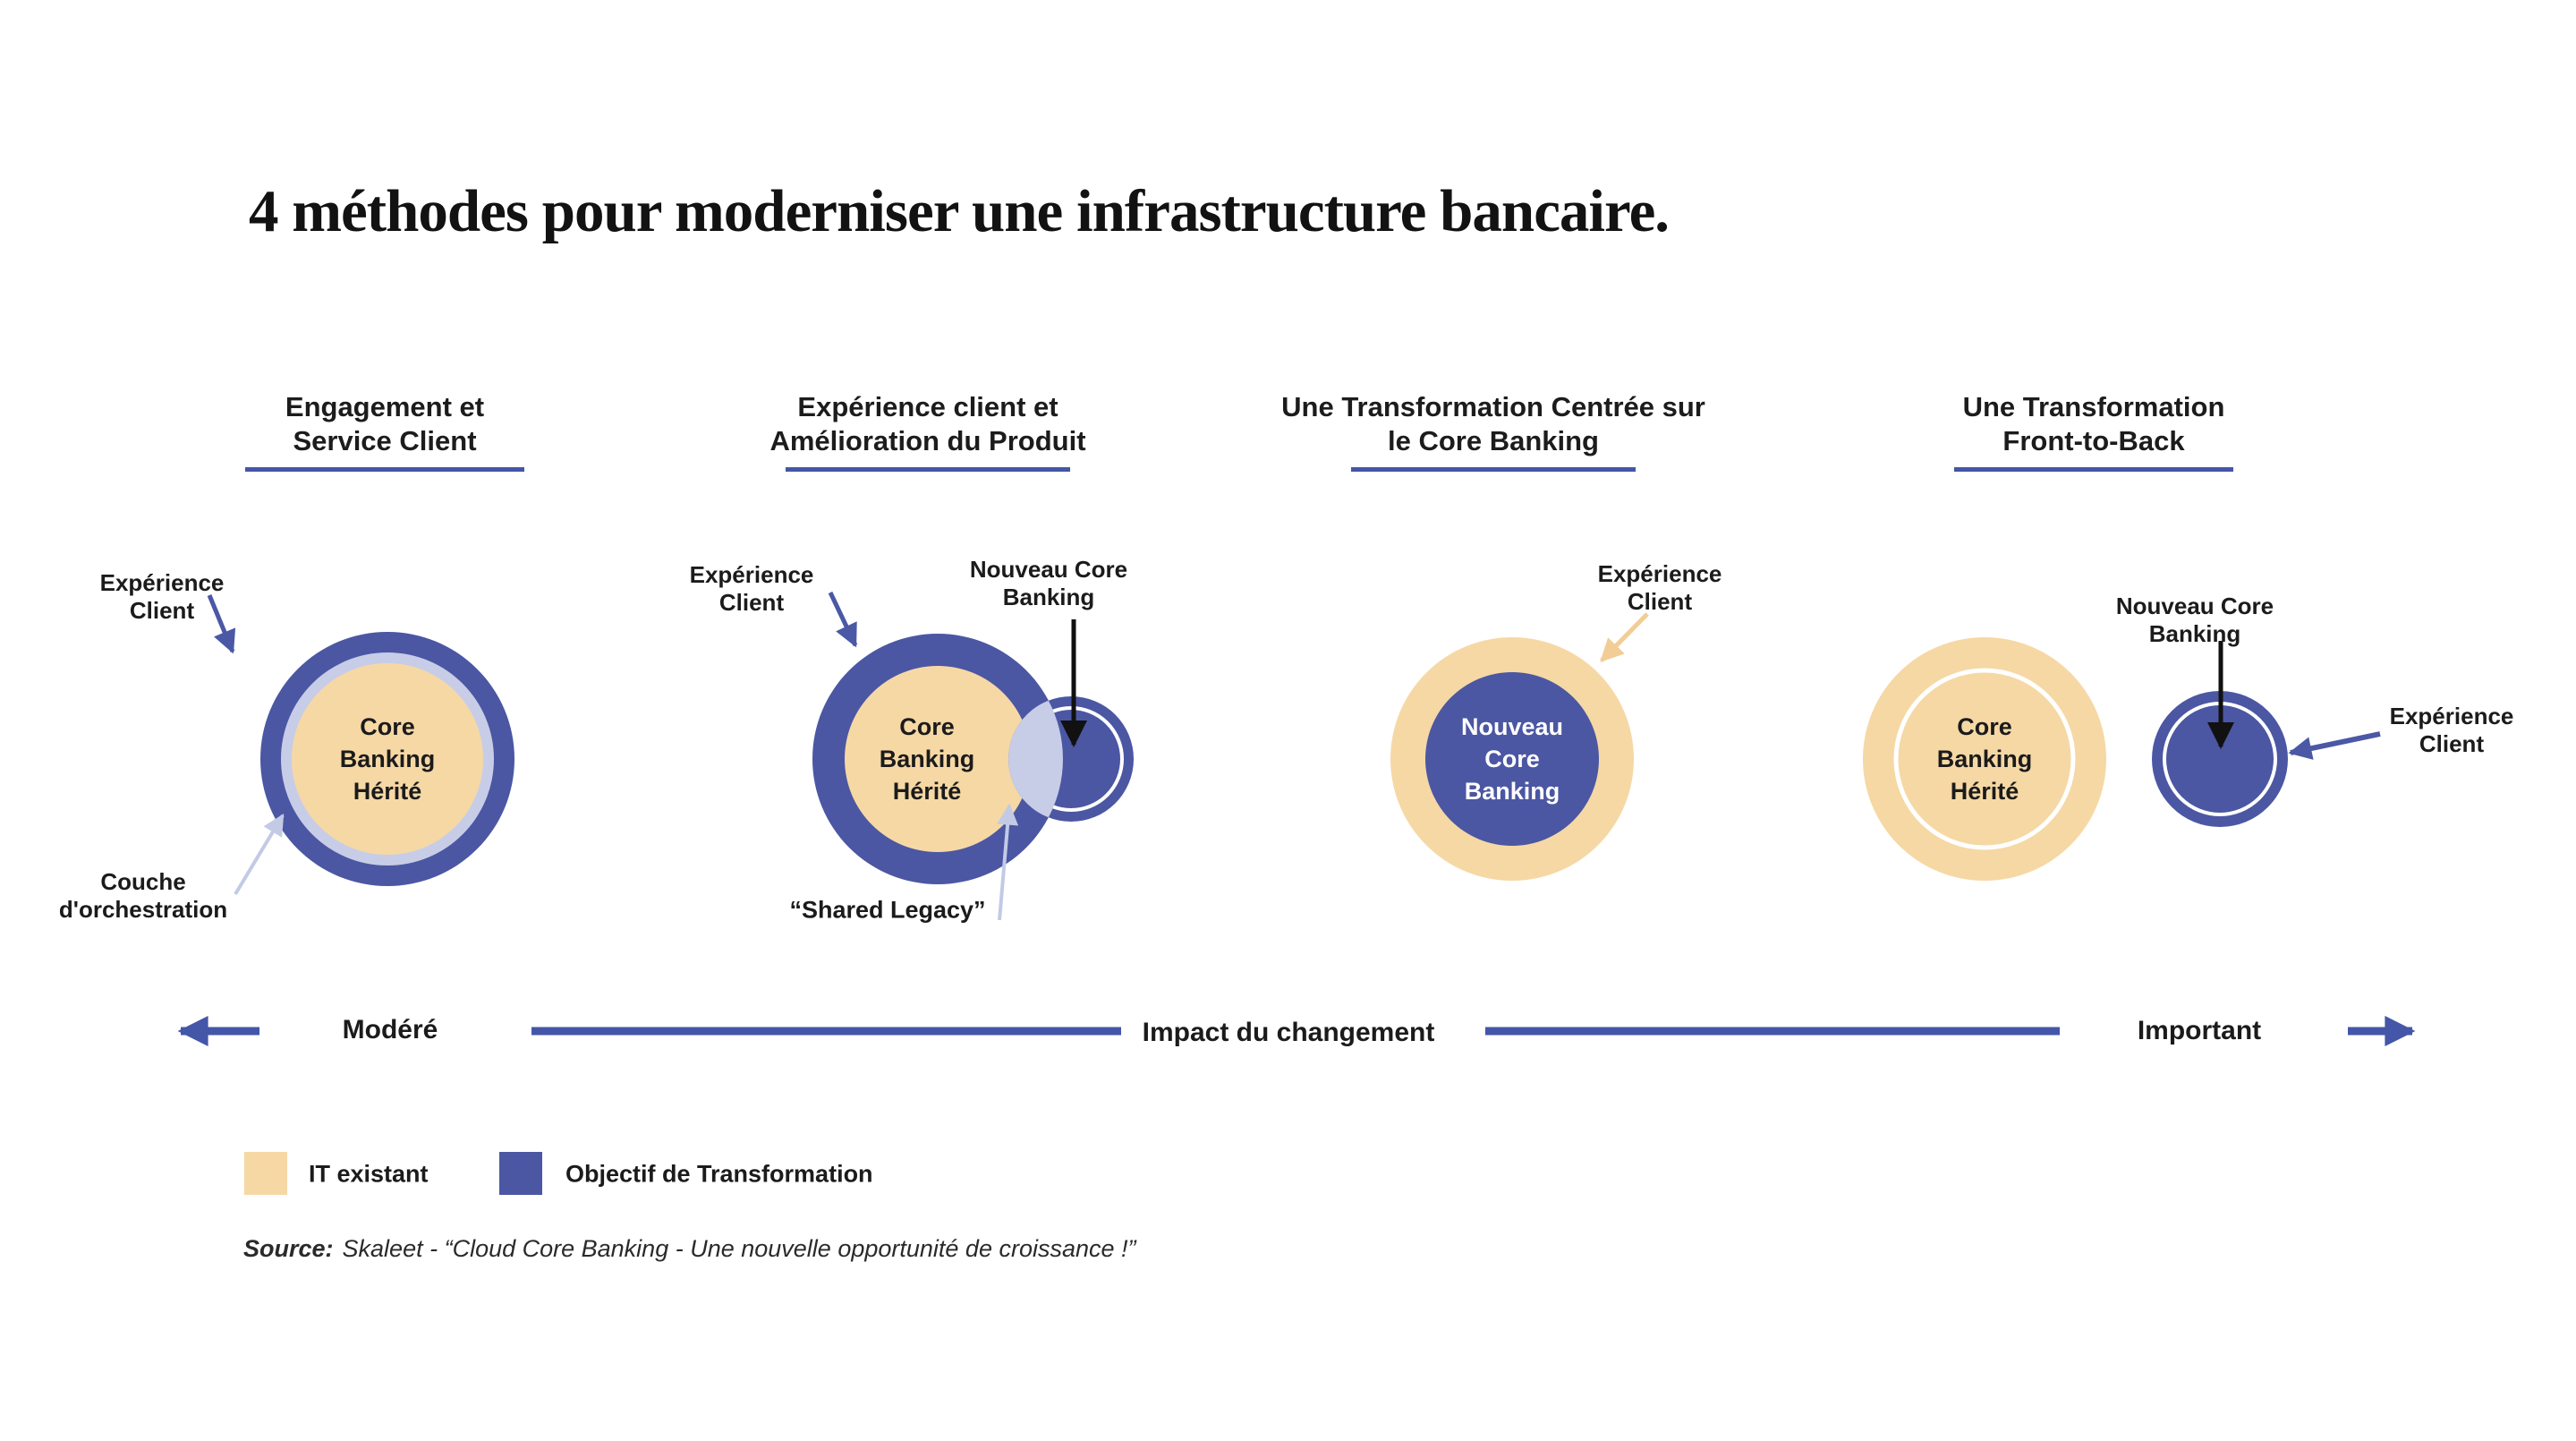 The image size is (2576, 1441). I want to click on header-line: Front-to-Back, so click(2093, 440).